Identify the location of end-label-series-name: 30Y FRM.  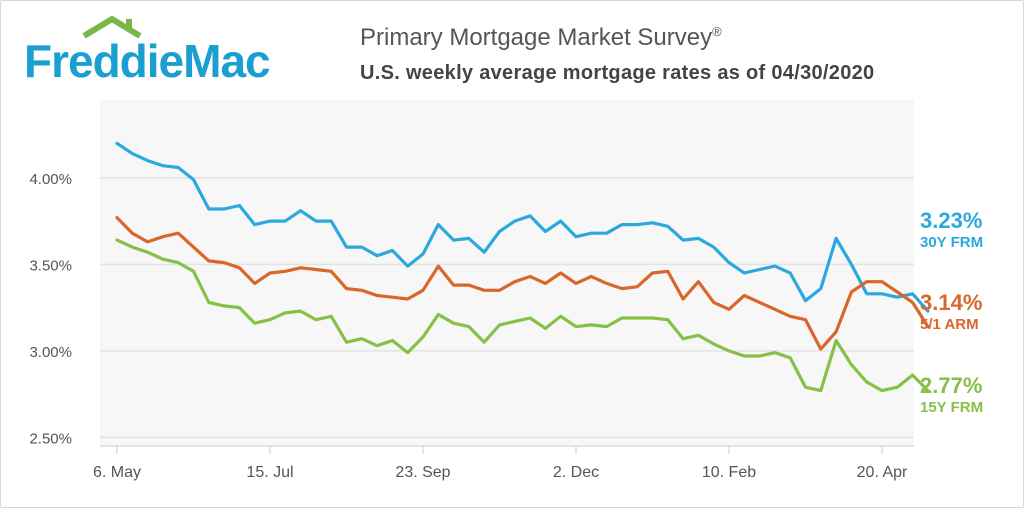
(952, 242).